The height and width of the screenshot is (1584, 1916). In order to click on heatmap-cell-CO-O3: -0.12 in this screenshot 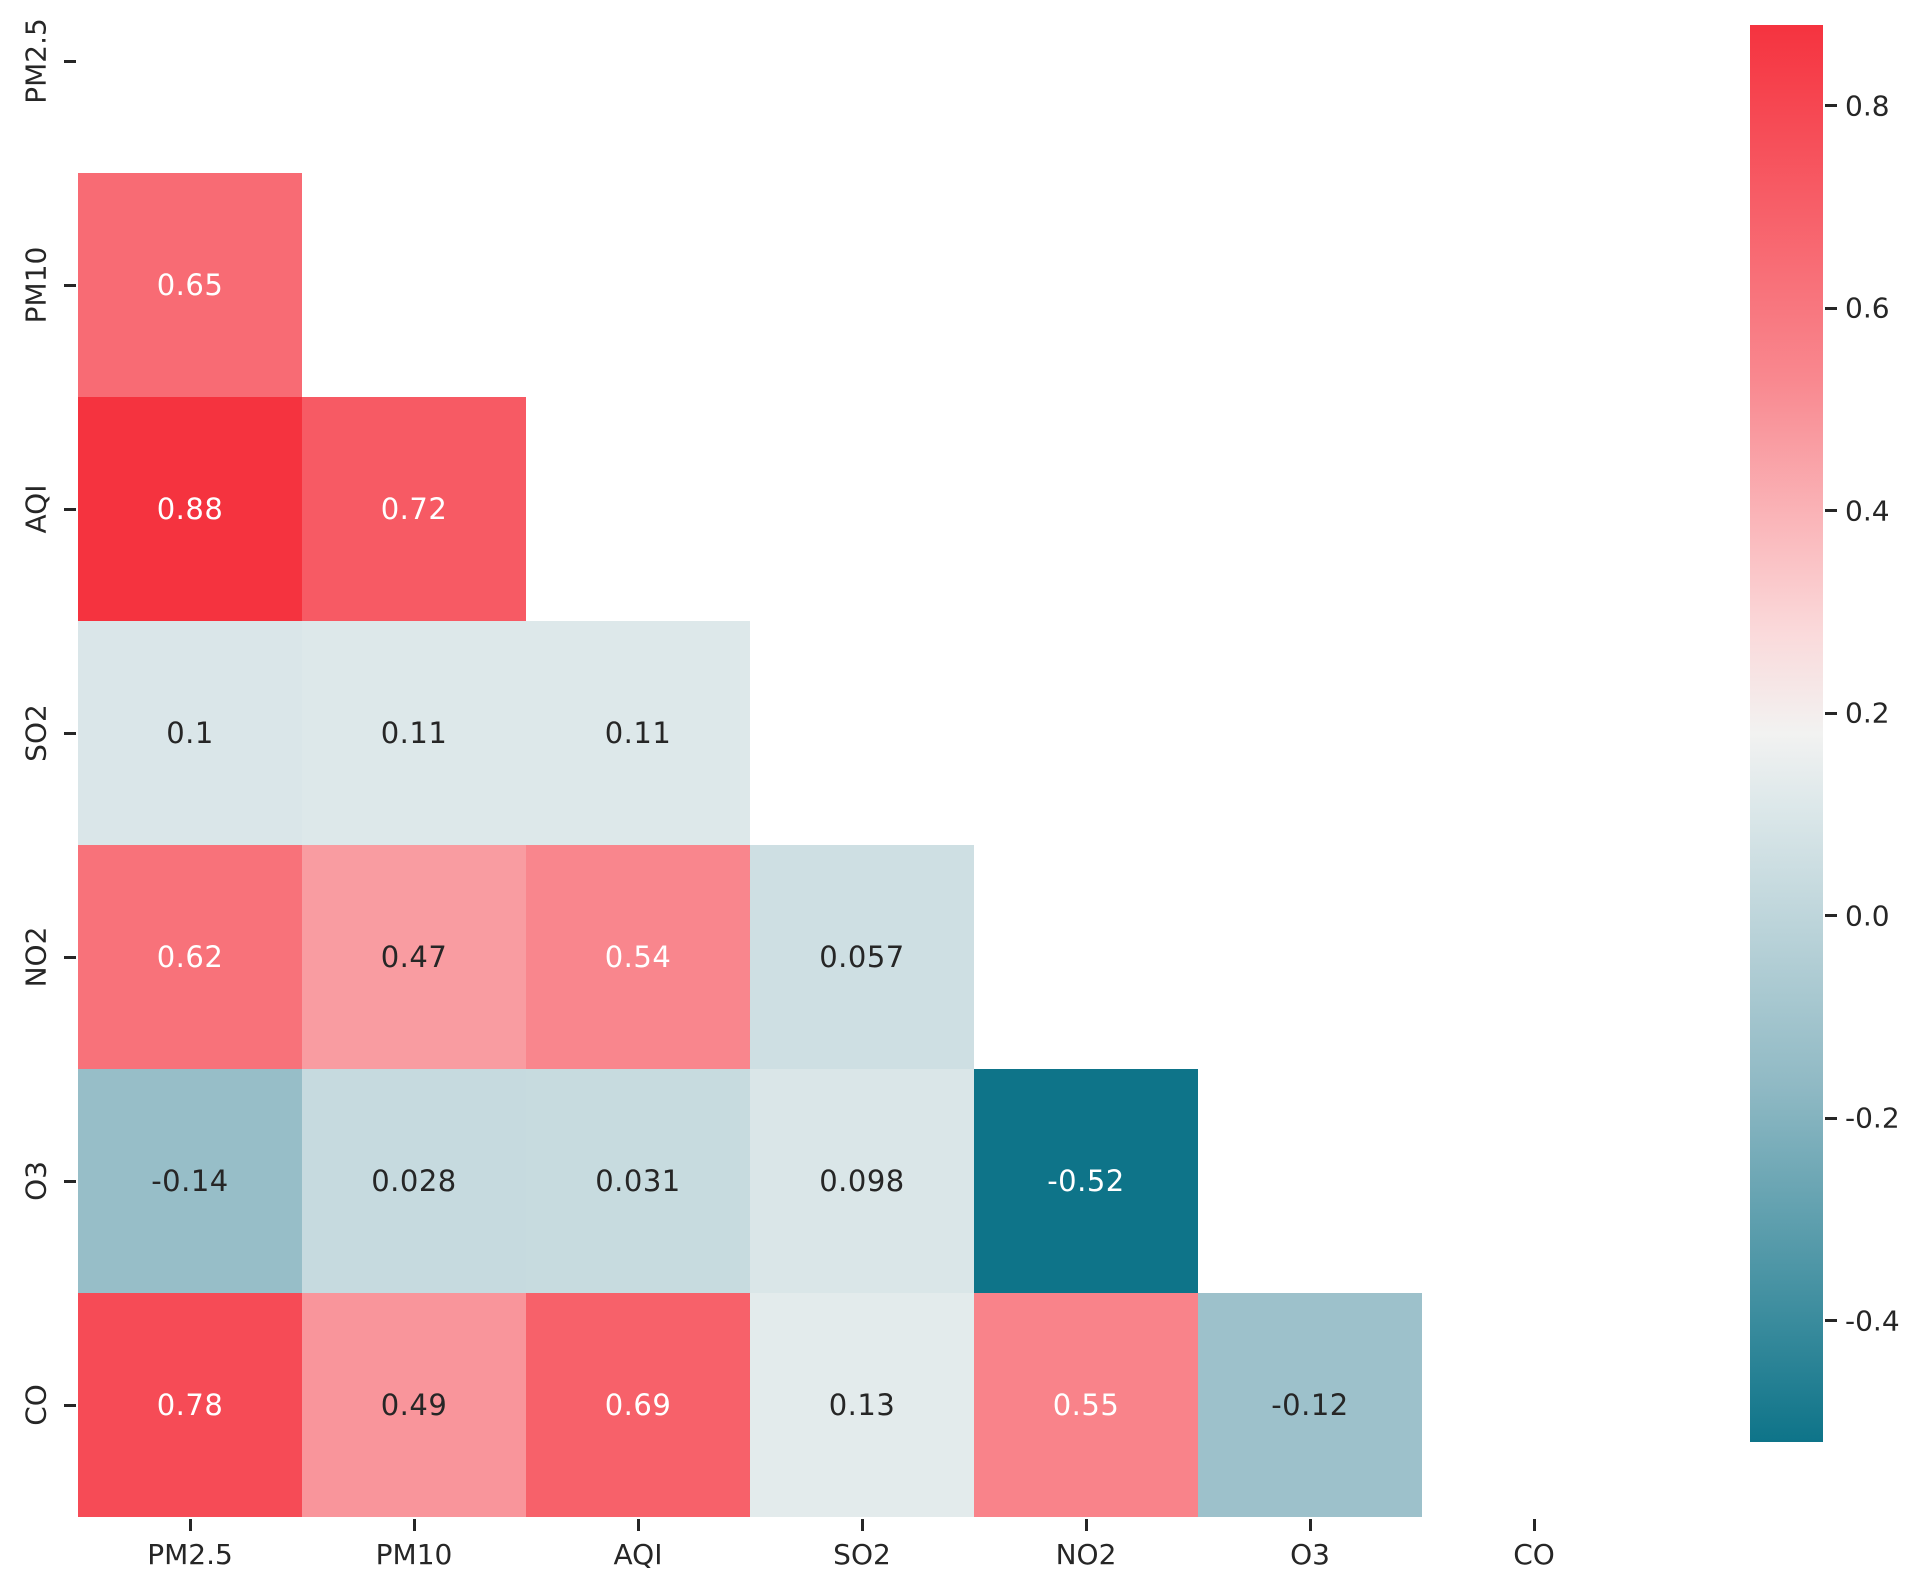, I will do `click(1310, 1405)`.